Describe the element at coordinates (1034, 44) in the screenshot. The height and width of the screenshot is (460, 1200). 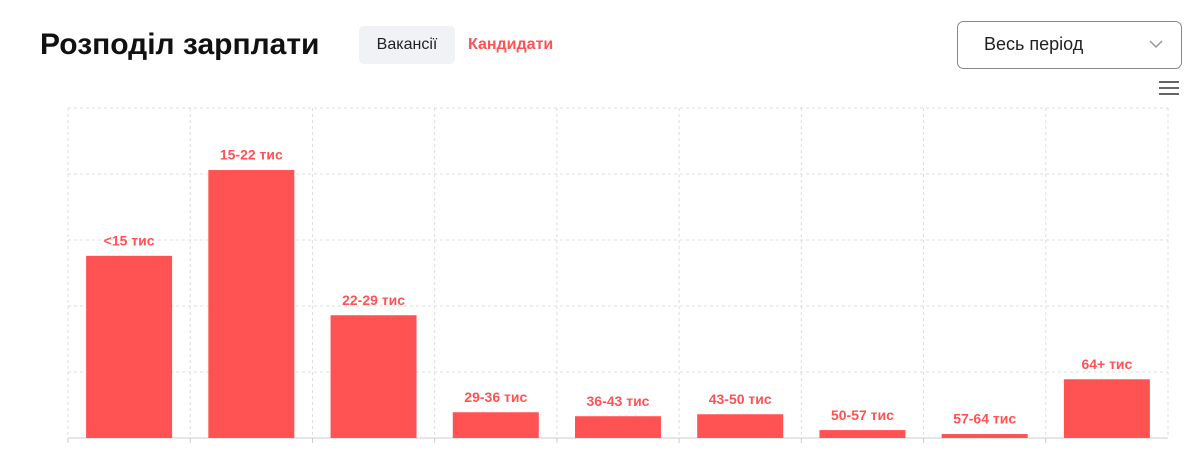
I see `period-text: Весь період` at that location.